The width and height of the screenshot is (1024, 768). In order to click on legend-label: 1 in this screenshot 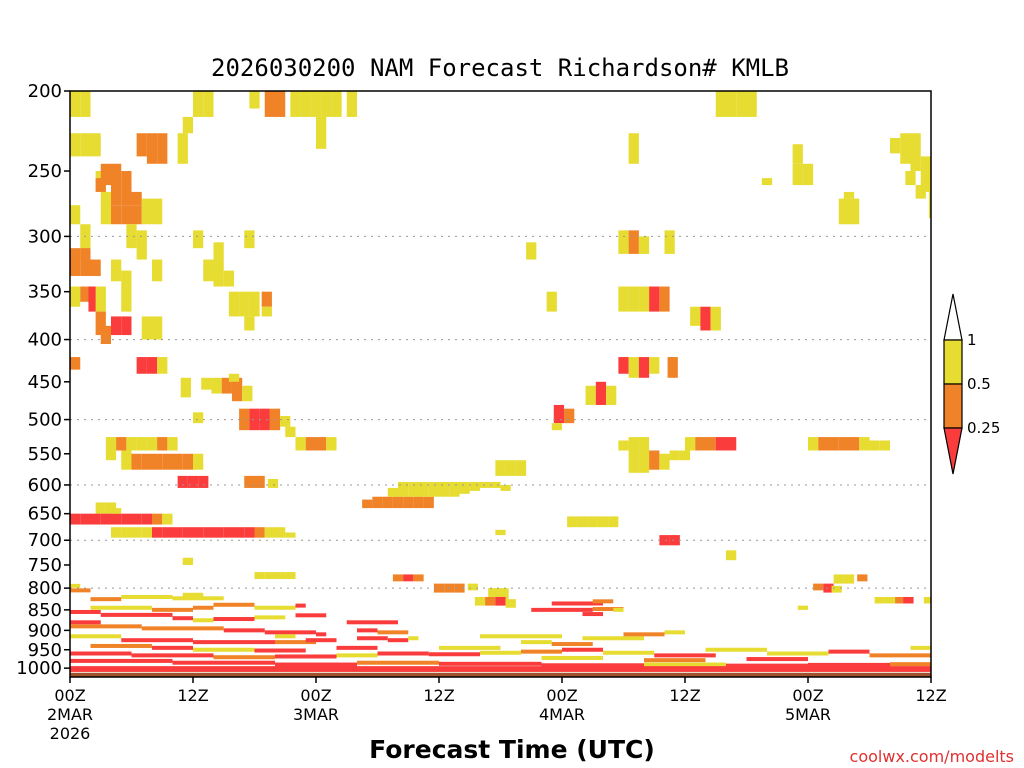, I will do `click(972, 340)`.